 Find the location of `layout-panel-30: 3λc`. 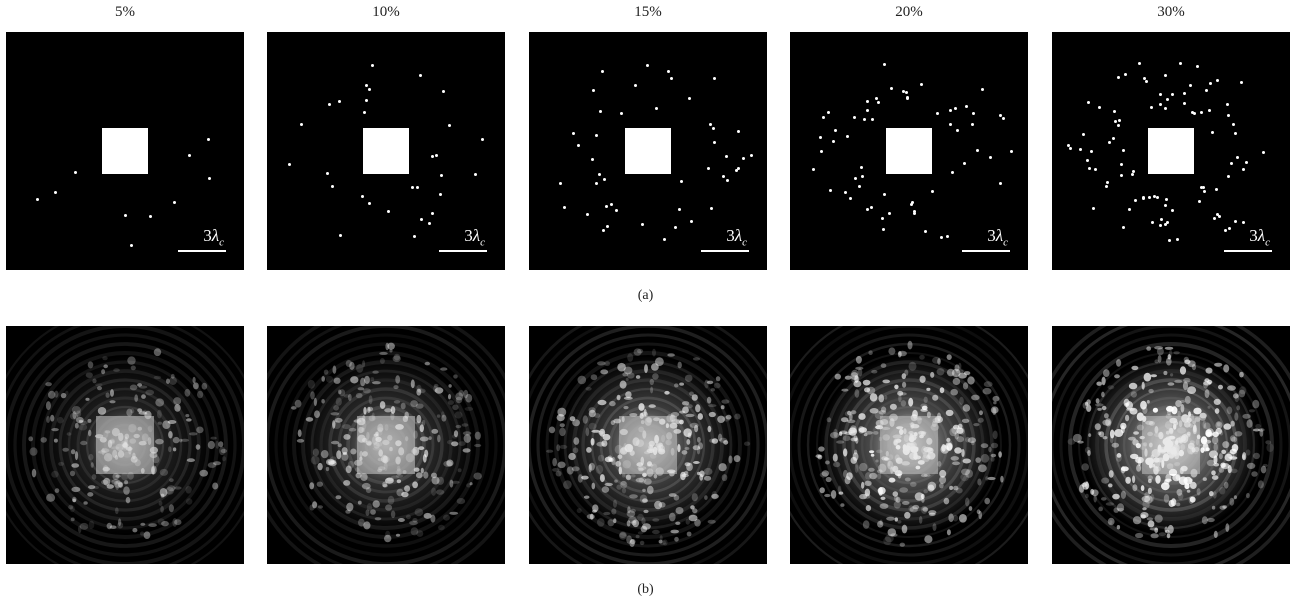

layout-panel-30: 3λc is located at coordinates (1171, 151).